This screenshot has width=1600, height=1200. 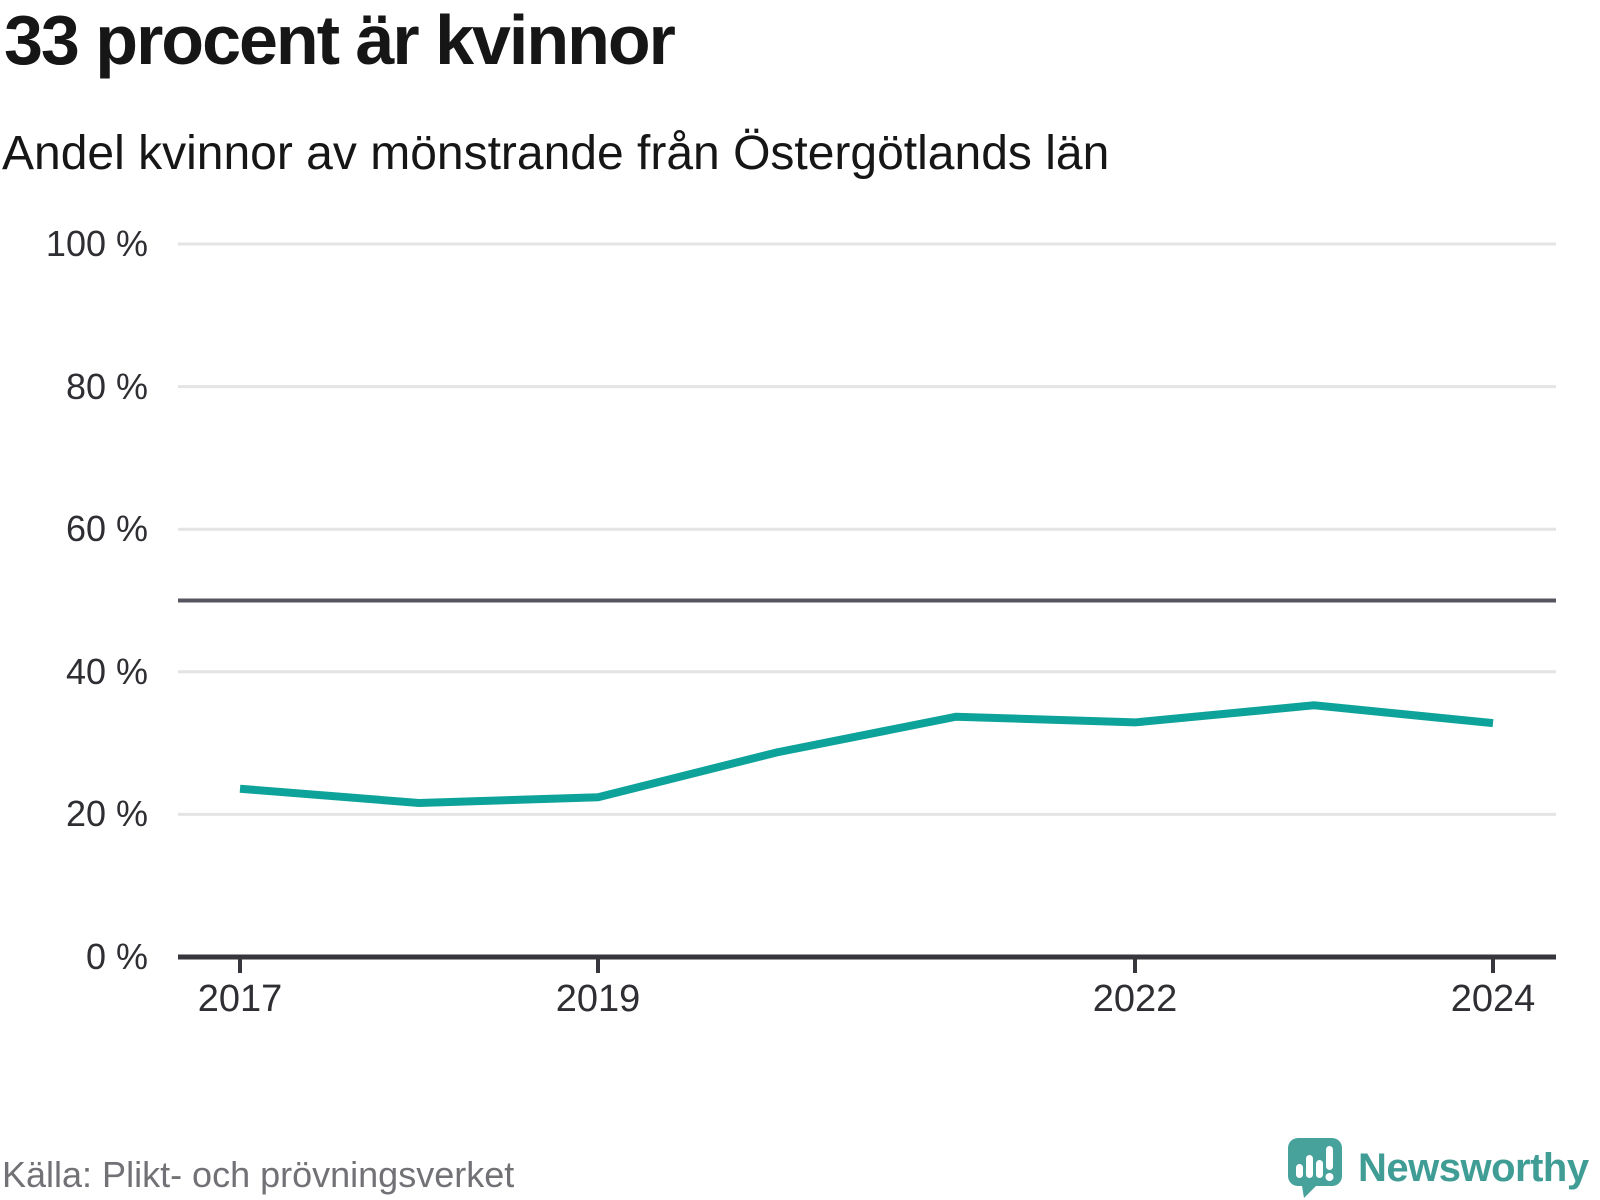 What do you see at coordinates (106, 386) in the screenshot?
I see `y-tick-label: 80 %` at bounding box center [106, 386].